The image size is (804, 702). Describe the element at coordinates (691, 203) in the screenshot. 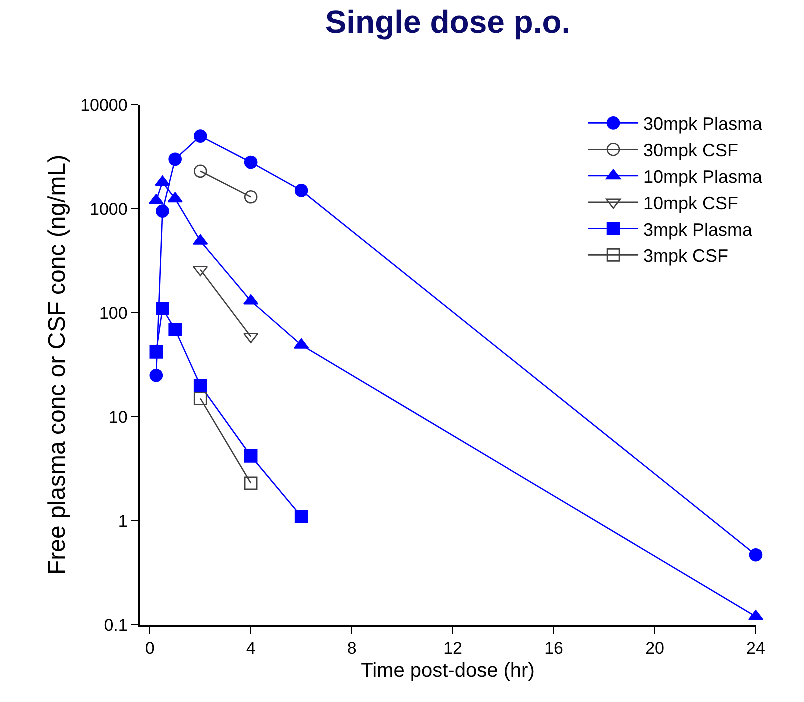

I see `legend-label: 10mpk CSF` at that location.